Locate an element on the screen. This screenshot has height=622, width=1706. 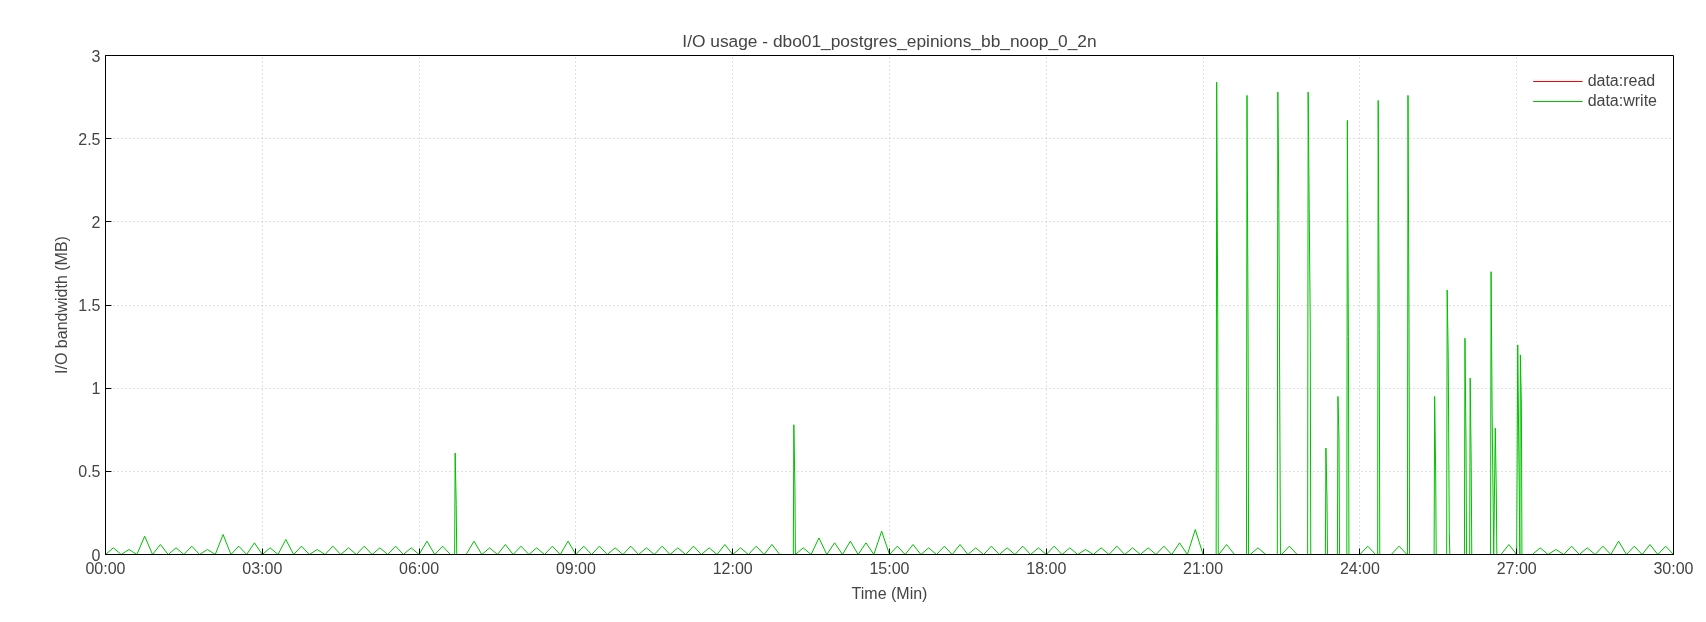
x-tick-label: 09:00 is located at coordinates (576, 568).